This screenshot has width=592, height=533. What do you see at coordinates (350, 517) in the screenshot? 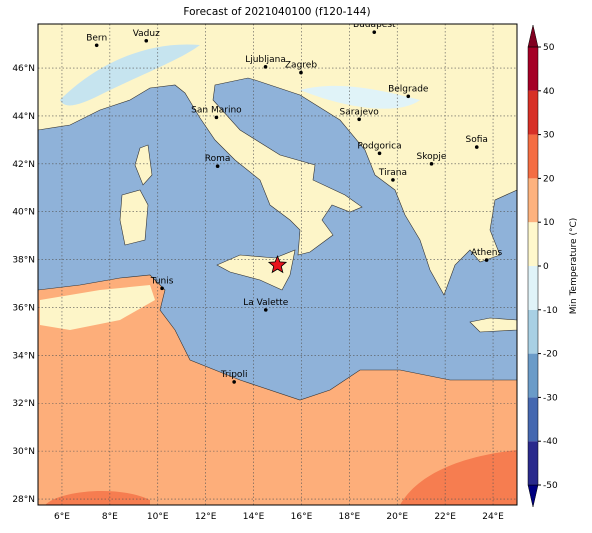
I see `x-tick-label: 18°E` at bounding box center [350, 517].